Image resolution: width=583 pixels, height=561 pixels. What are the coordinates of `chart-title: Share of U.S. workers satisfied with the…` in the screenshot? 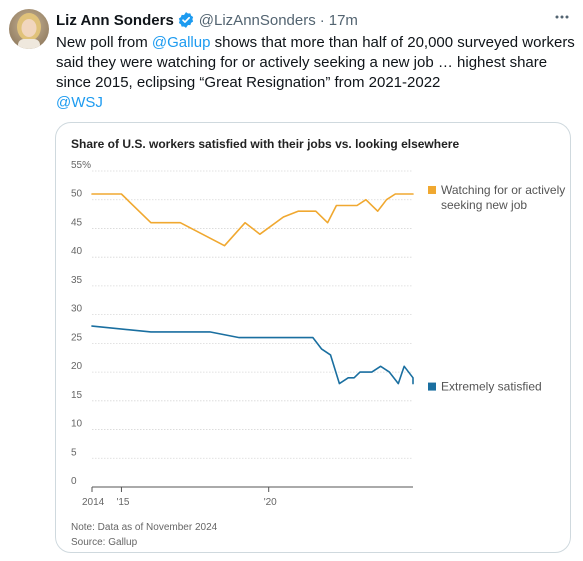 It's located at (265, 144).